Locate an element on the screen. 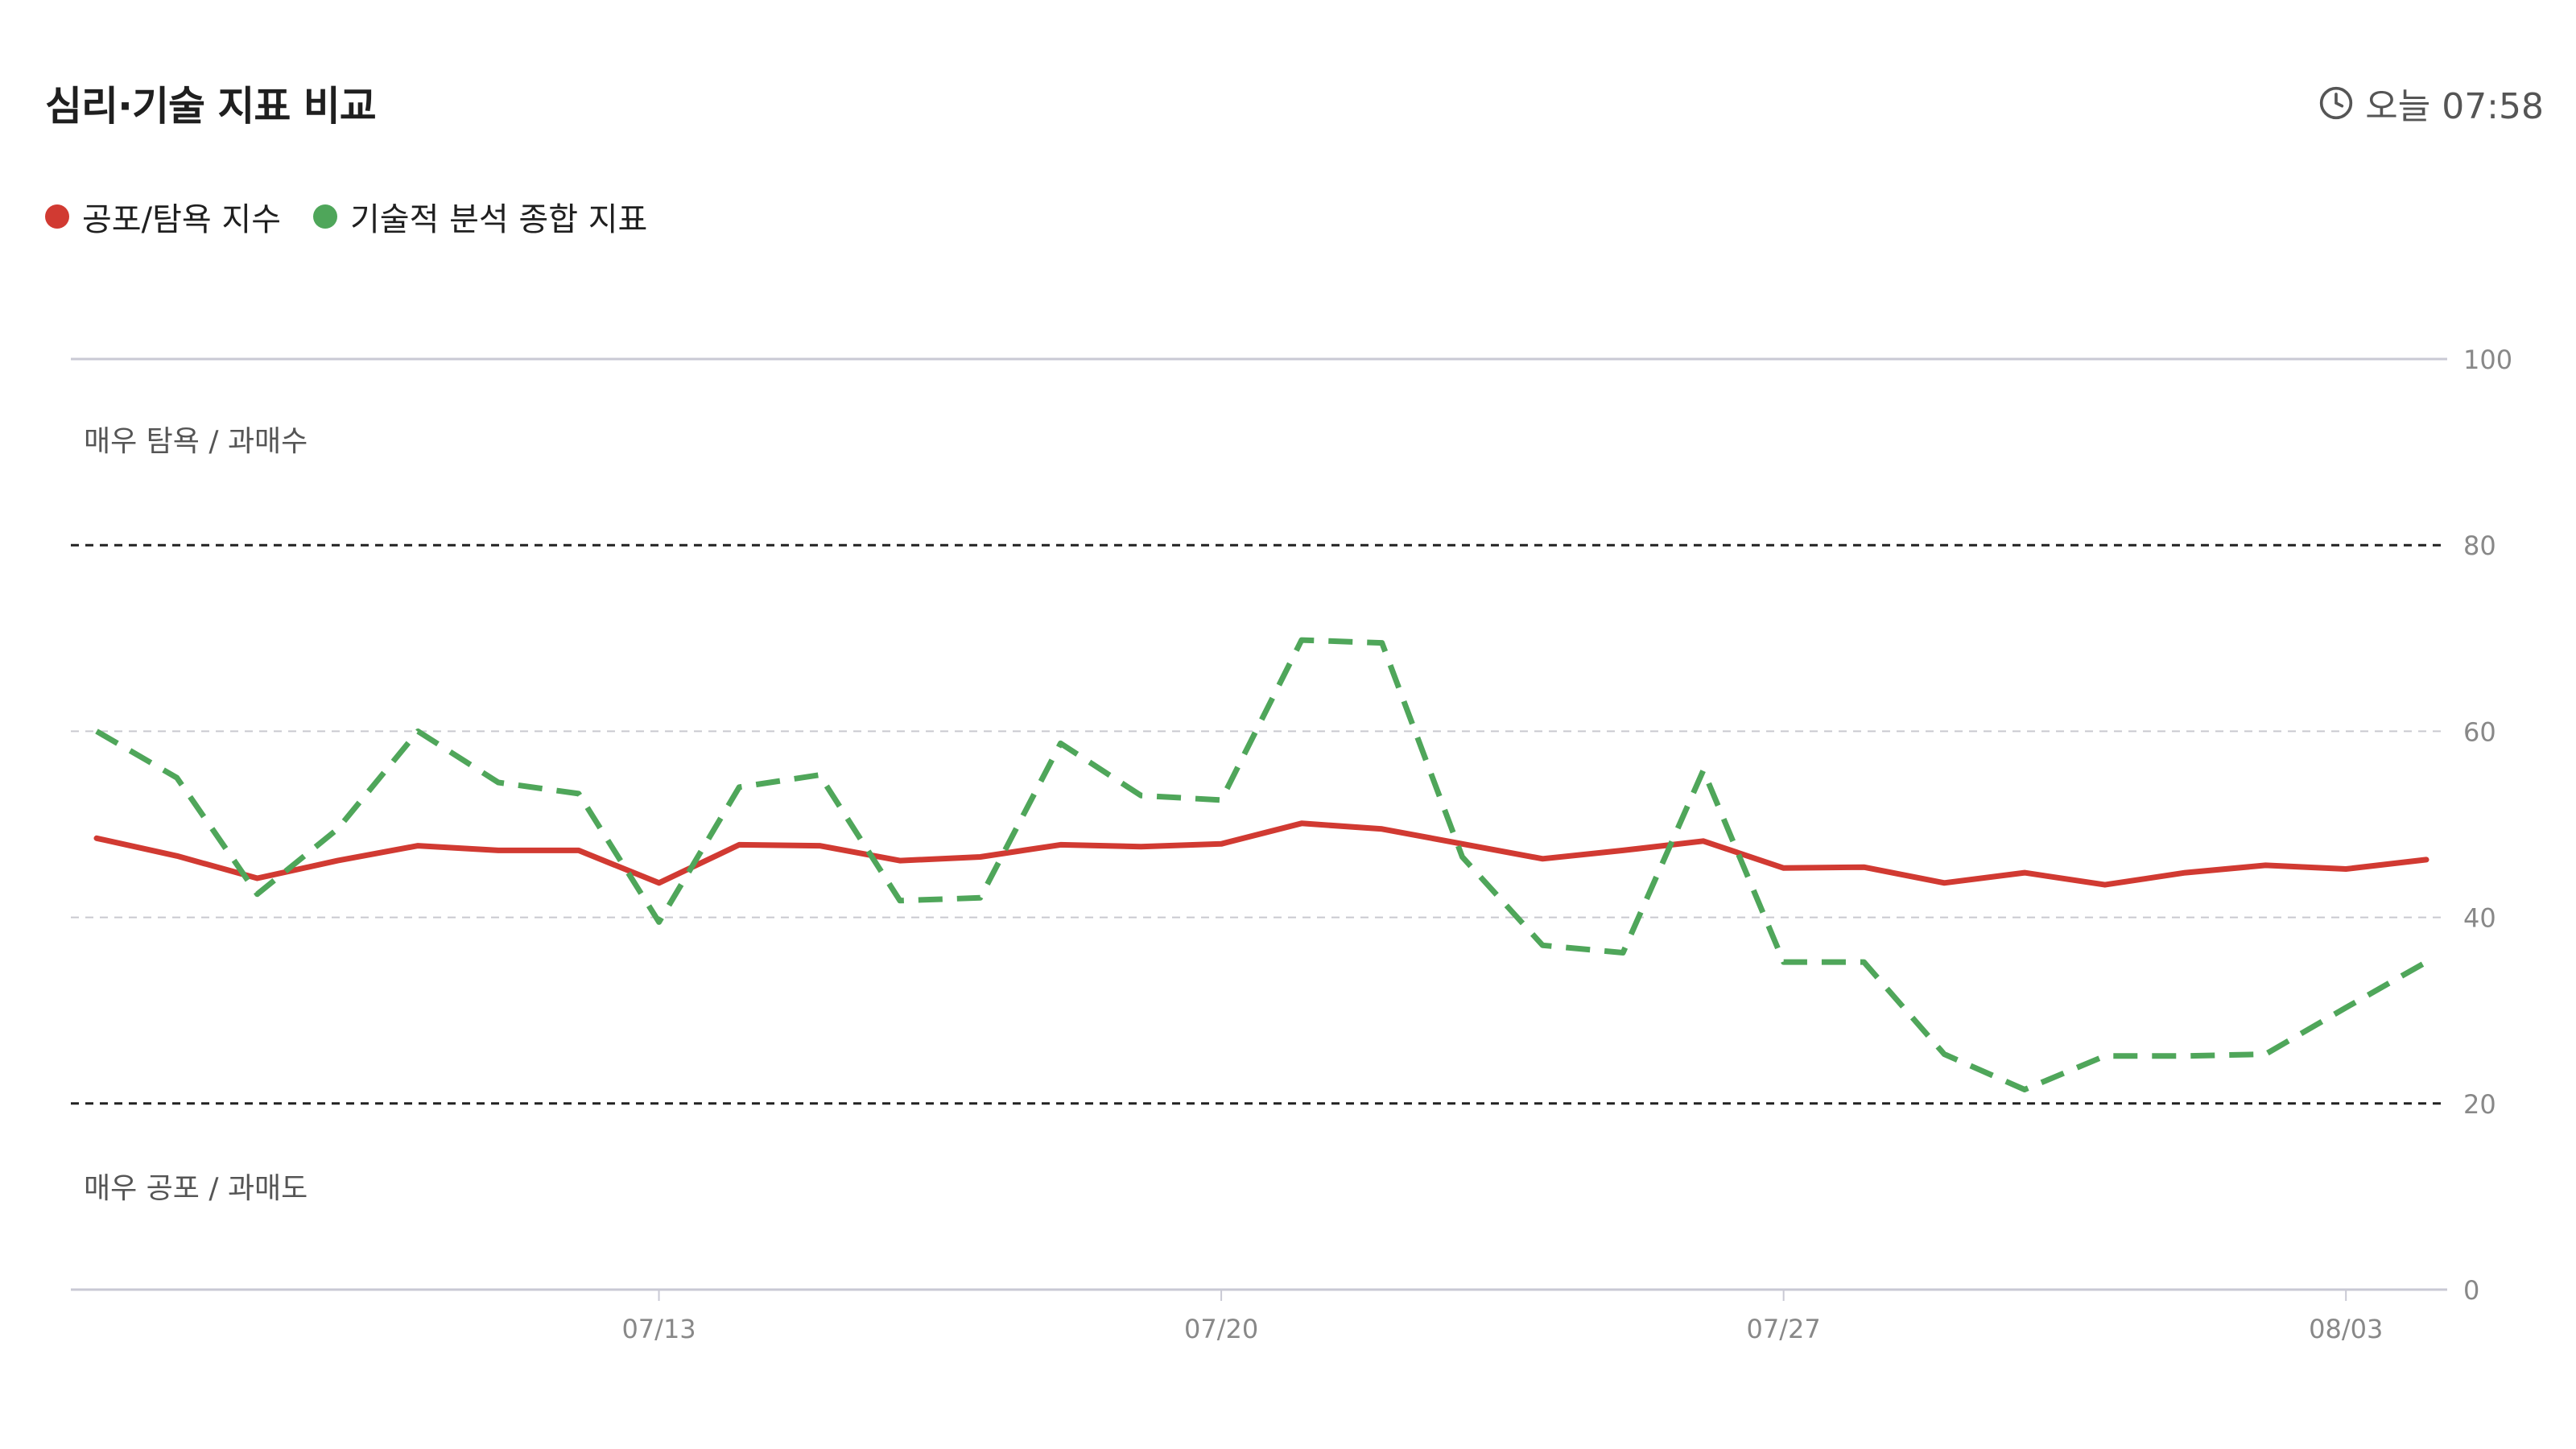 Image resolution: width=2576 pixels, height=1449 pixels. y-tick-label: 20 is located at coordinates (2479, 1104).